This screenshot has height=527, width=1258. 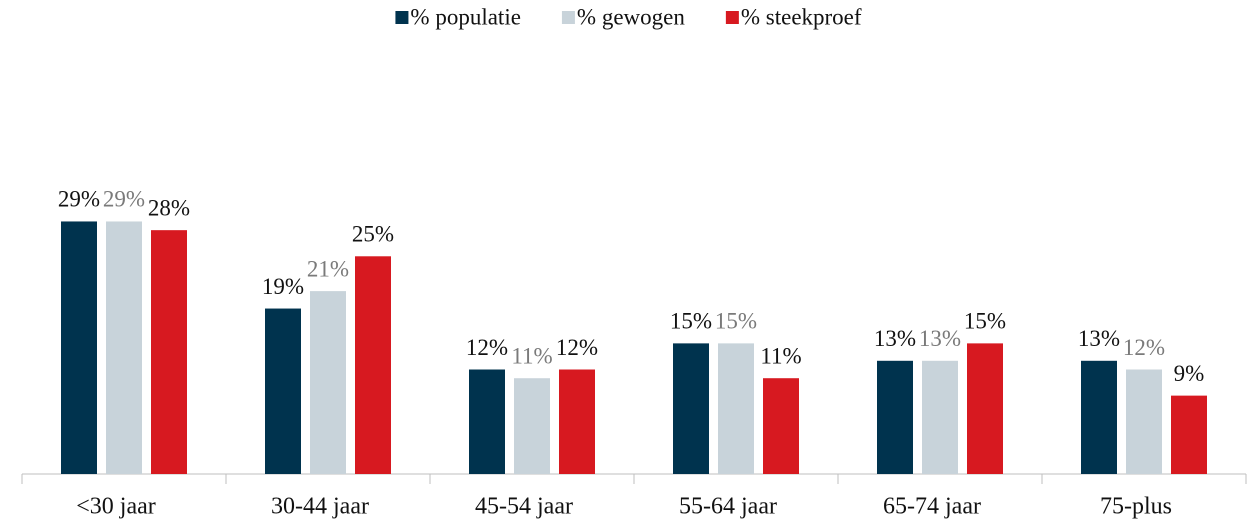 What do you see at coordinates (1136, 507) in the screenshot?
I see `x-tick-label: 75-plus` at bounding box center [1136, 507].